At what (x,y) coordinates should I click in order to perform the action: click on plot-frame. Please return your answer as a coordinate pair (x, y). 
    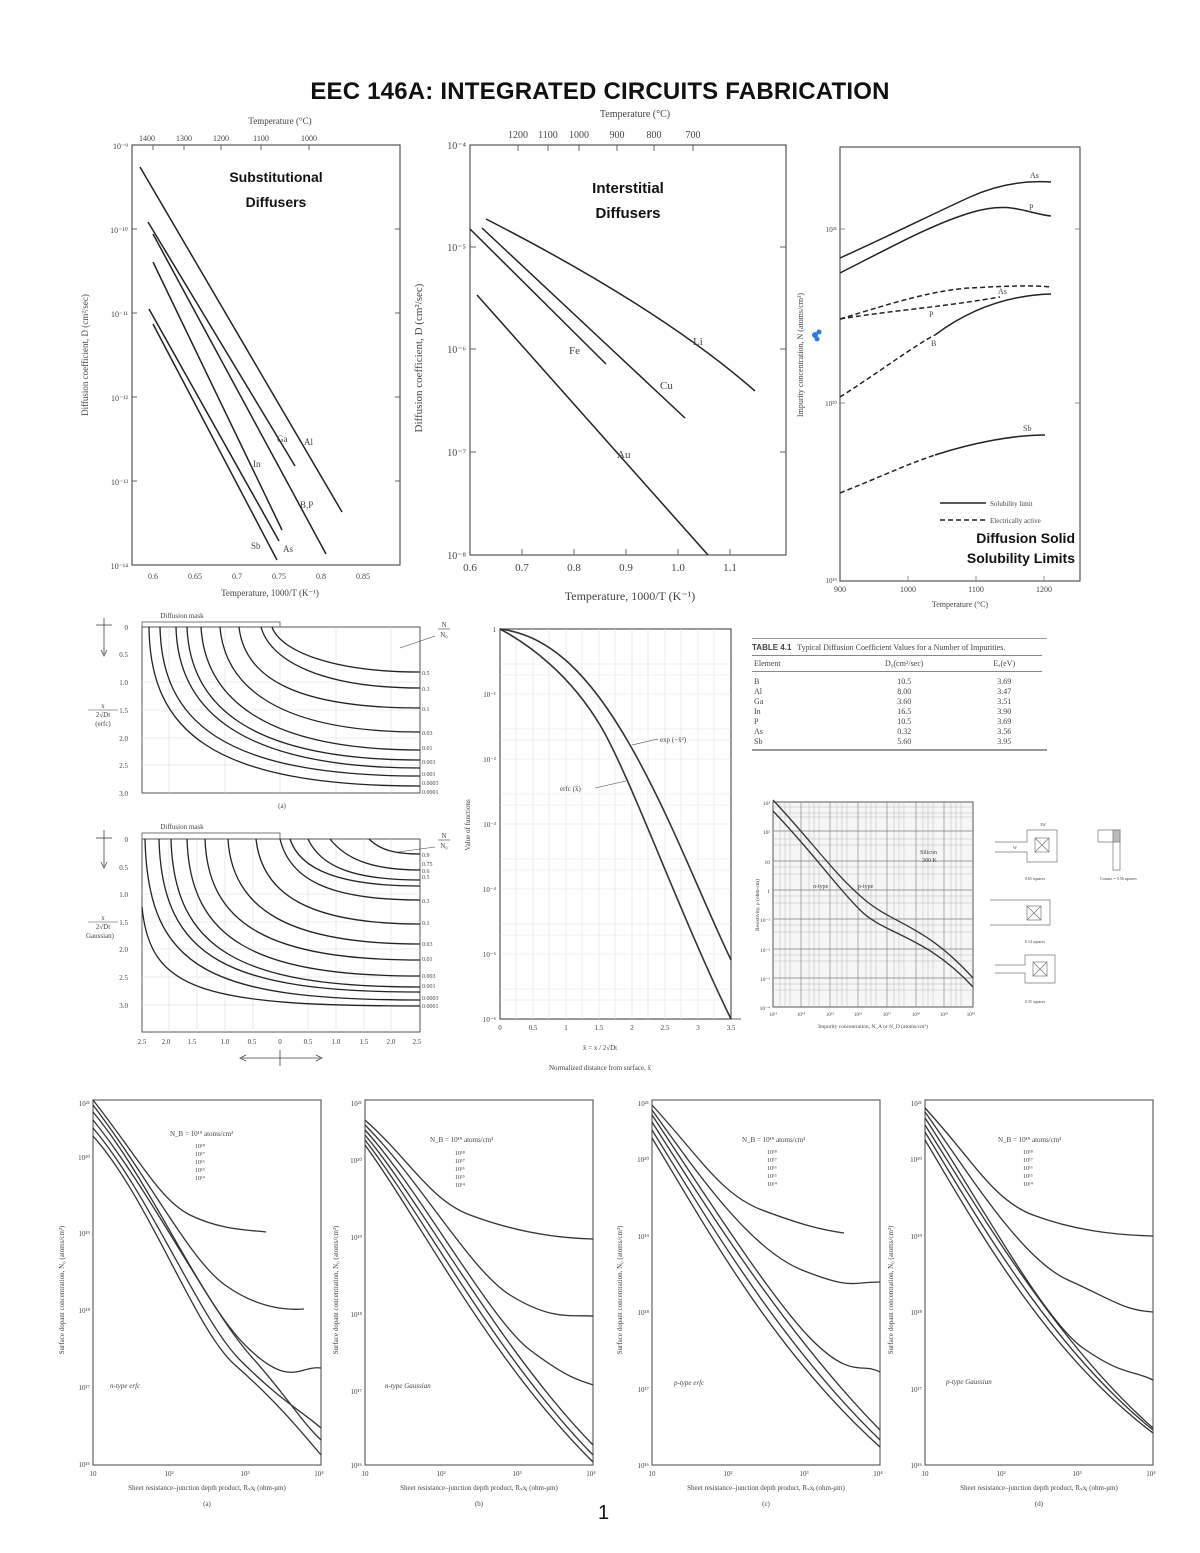
    Looking at the image, I should click on (266, 355).